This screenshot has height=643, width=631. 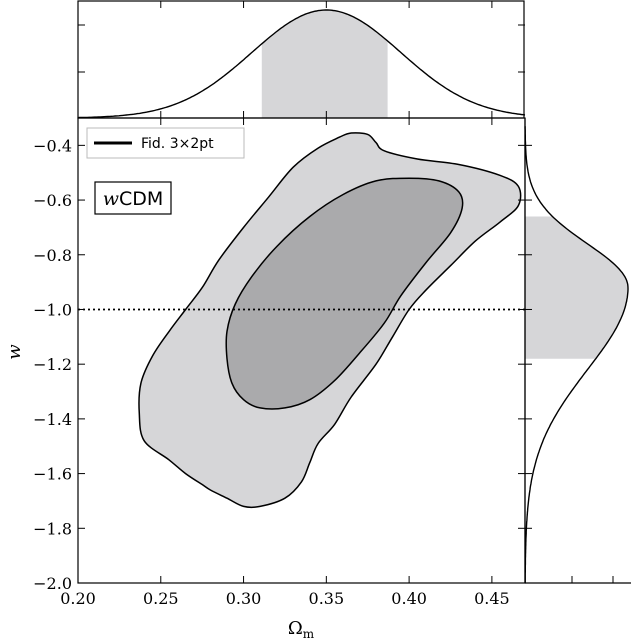 I want to click on y-tick-label: −1.2, so click(x=52, y=364).